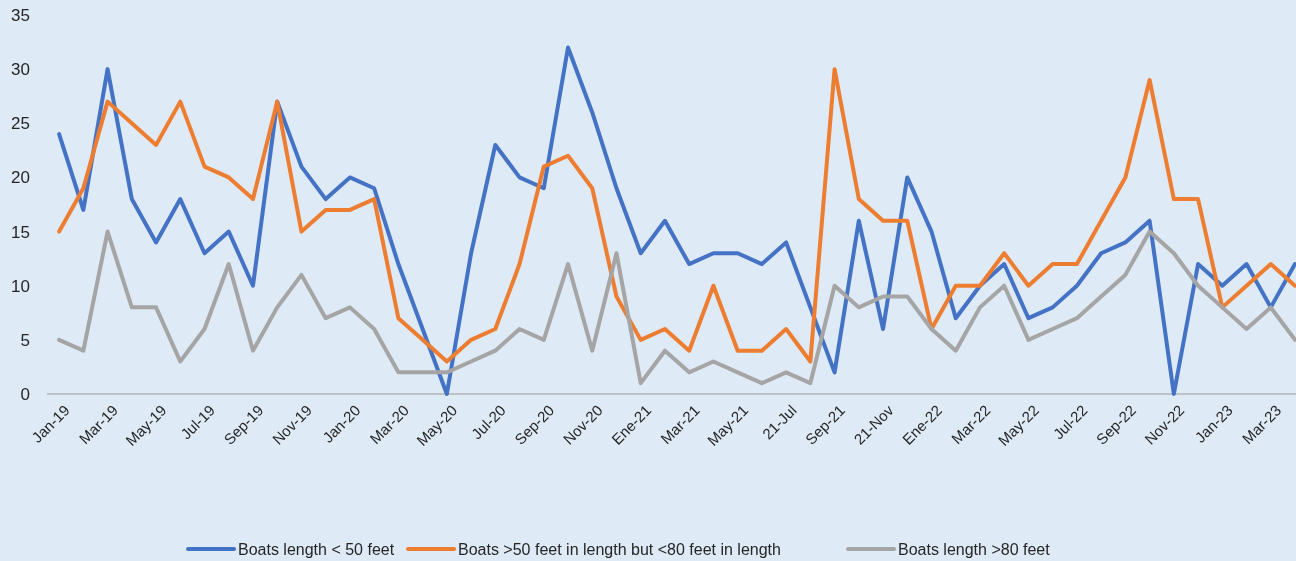 Image resolution: width=1296 pixels, height=561 pixels. Describe the element at coordinates (619, 549) in the screenshot. I see `legend-label: Boats >50 feet in length but <80 feet in length` at that location.